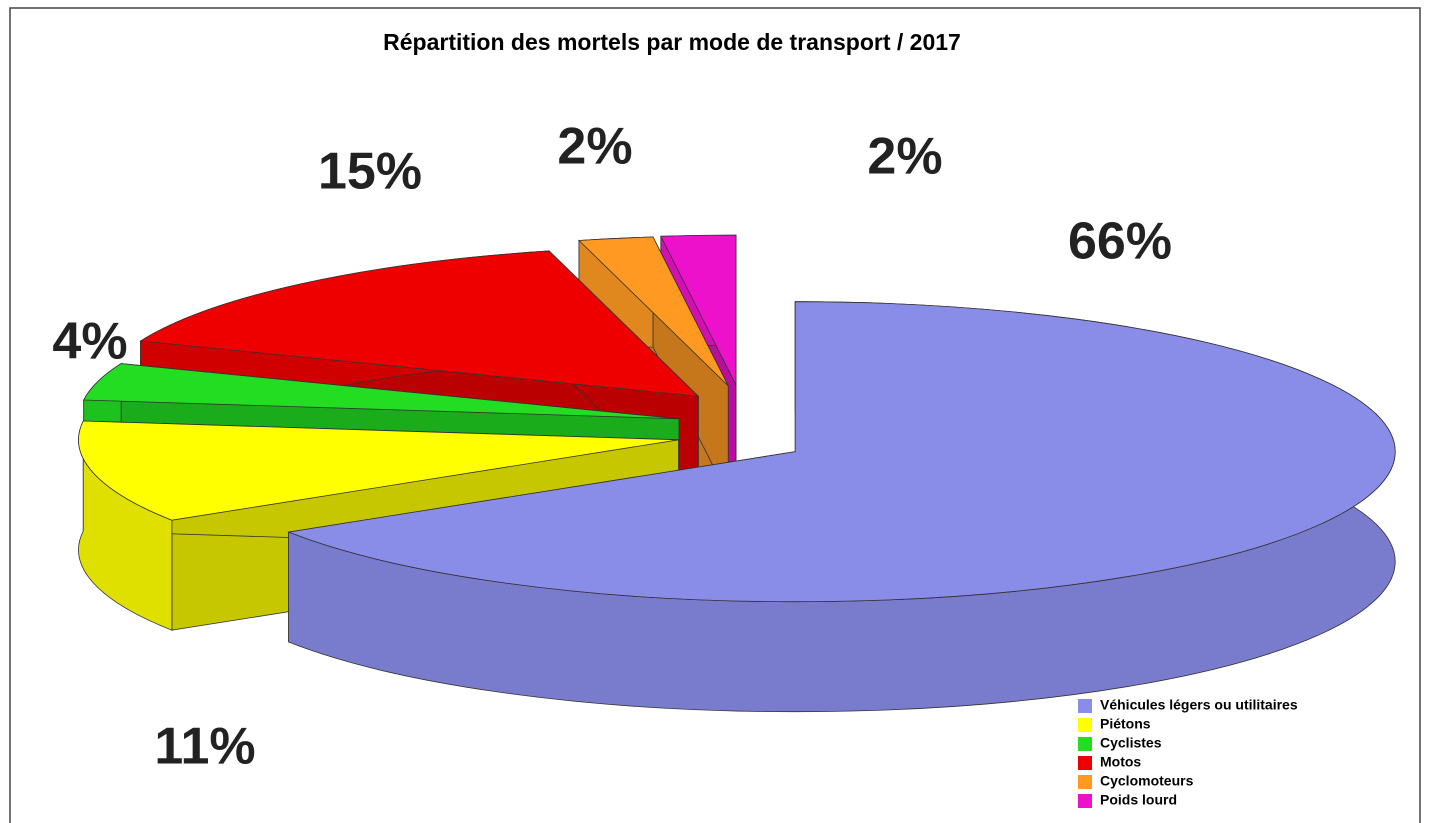 Image resolution: width=1429 pixels, height=823 pixels. What do you see at coordinates (1199, 705) in the screenshot?
I see `legend-label: Véhicules légers ou utilitaires` at bounding box center [1199, 705].